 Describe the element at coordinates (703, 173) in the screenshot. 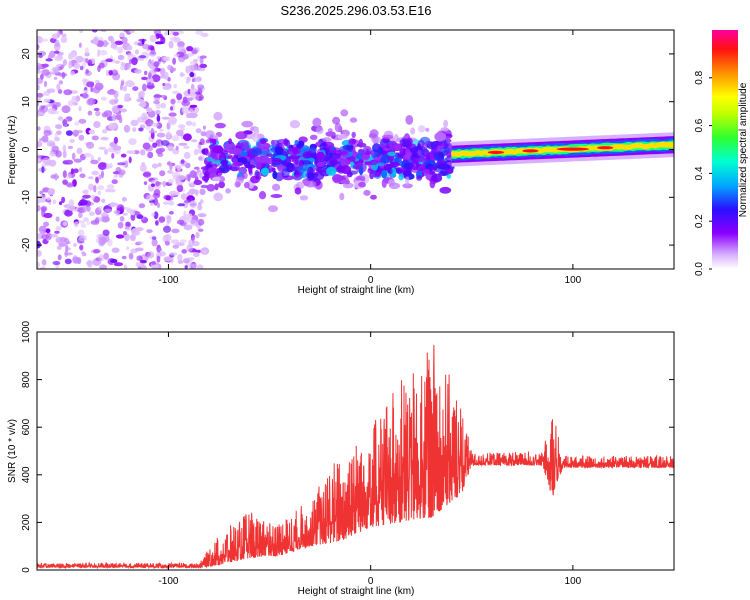

I see `colorbar-ticks: 0.0 0.2 0.4 0.6 0.8` at that location.